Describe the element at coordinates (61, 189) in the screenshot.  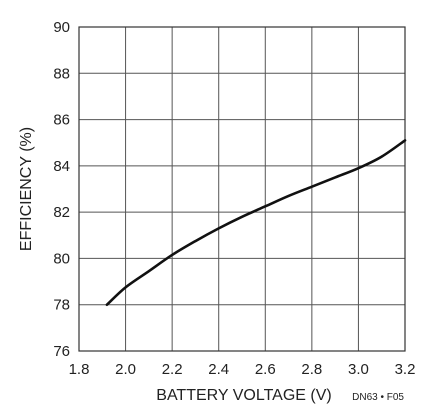
I see `y-tick-labels: 76 78 80 82 84 86 88 90` at that location.